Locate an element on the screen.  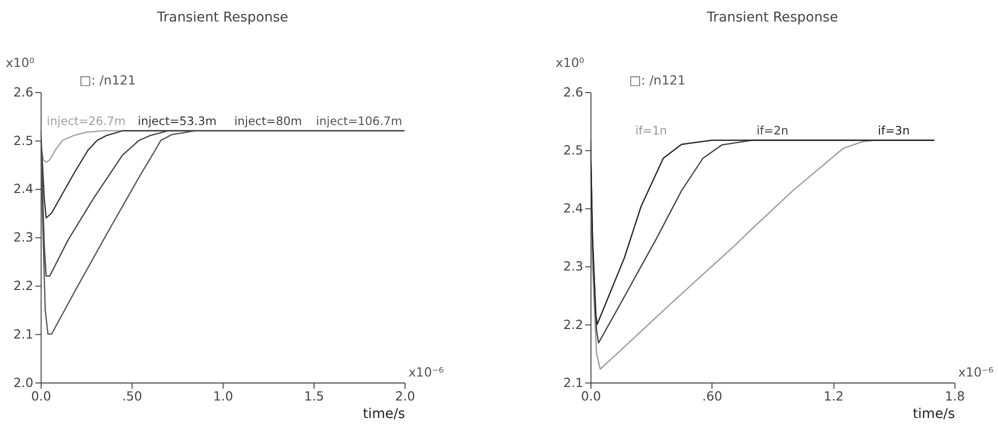
y-tick-label: 2.0 is located at coordinates (23, 382).